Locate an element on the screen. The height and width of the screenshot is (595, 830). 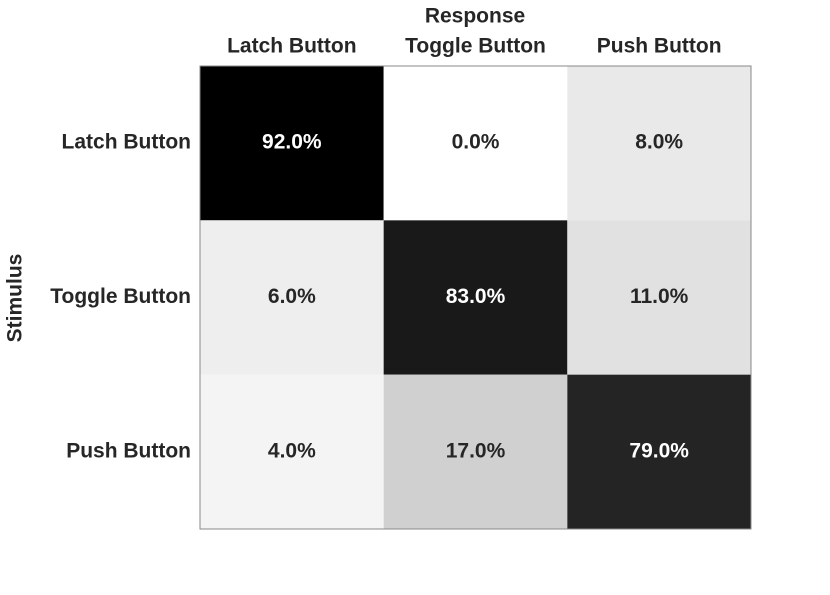
x-tick-label: Toggle Button is located at coordinates (475, 46).